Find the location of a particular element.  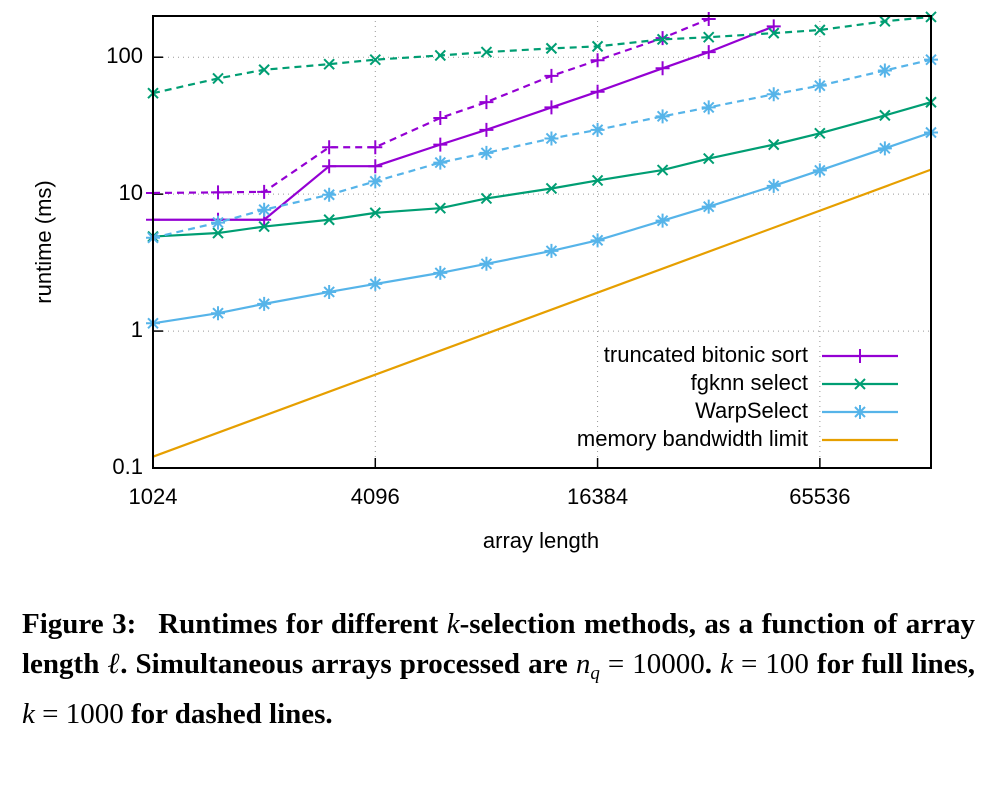

y-tick-label: 10 is located at coordinates (131, 192).